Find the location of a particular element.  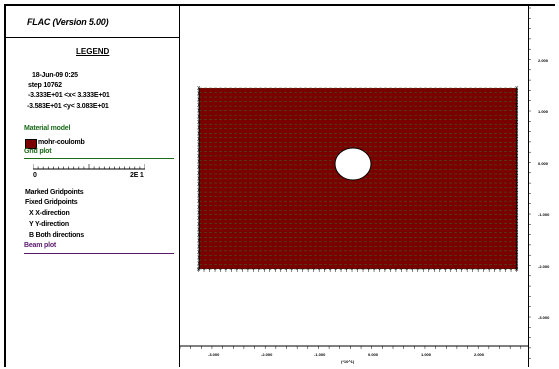

y-tick-label: -2.000 is located at coordinates (544, 266).